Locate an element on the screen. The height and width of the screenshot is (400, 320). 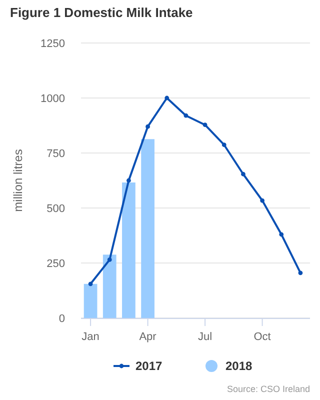
y-tick-label: 500 is located at coordinates (55, 209).